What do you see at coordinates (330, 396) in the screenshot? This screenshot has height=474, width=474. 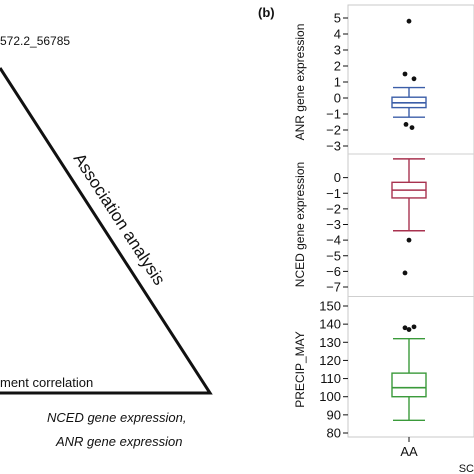 I see `y-tick-label: 100` at bounding box center [330, 396].